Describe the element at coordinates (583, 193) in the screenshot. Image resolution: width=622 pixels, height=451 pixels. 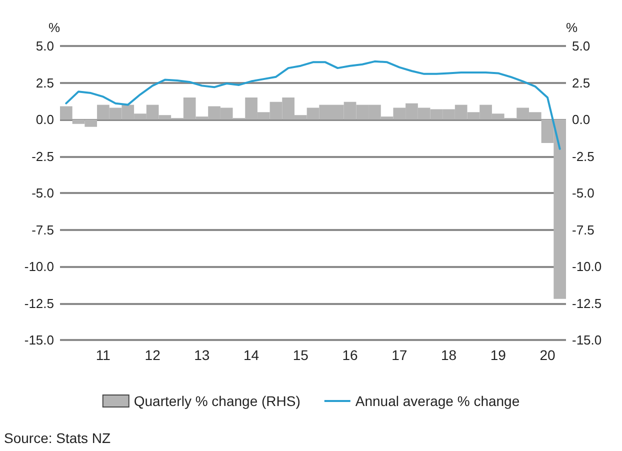
I see `y2-tick-label: -5.0` at that location.